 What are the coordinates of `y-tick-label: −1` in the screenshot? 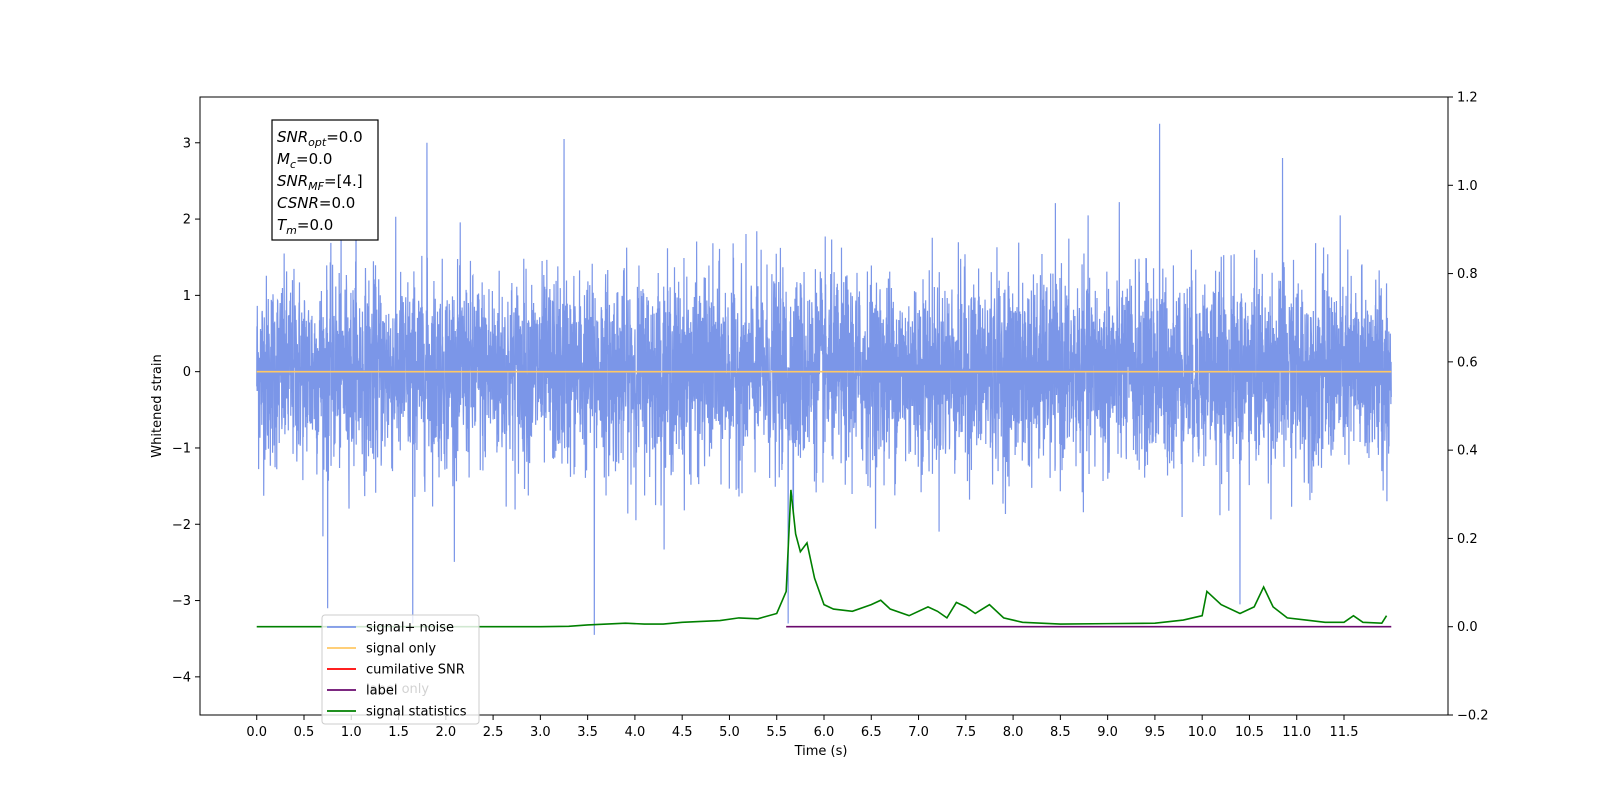 It's located at (181, 448).